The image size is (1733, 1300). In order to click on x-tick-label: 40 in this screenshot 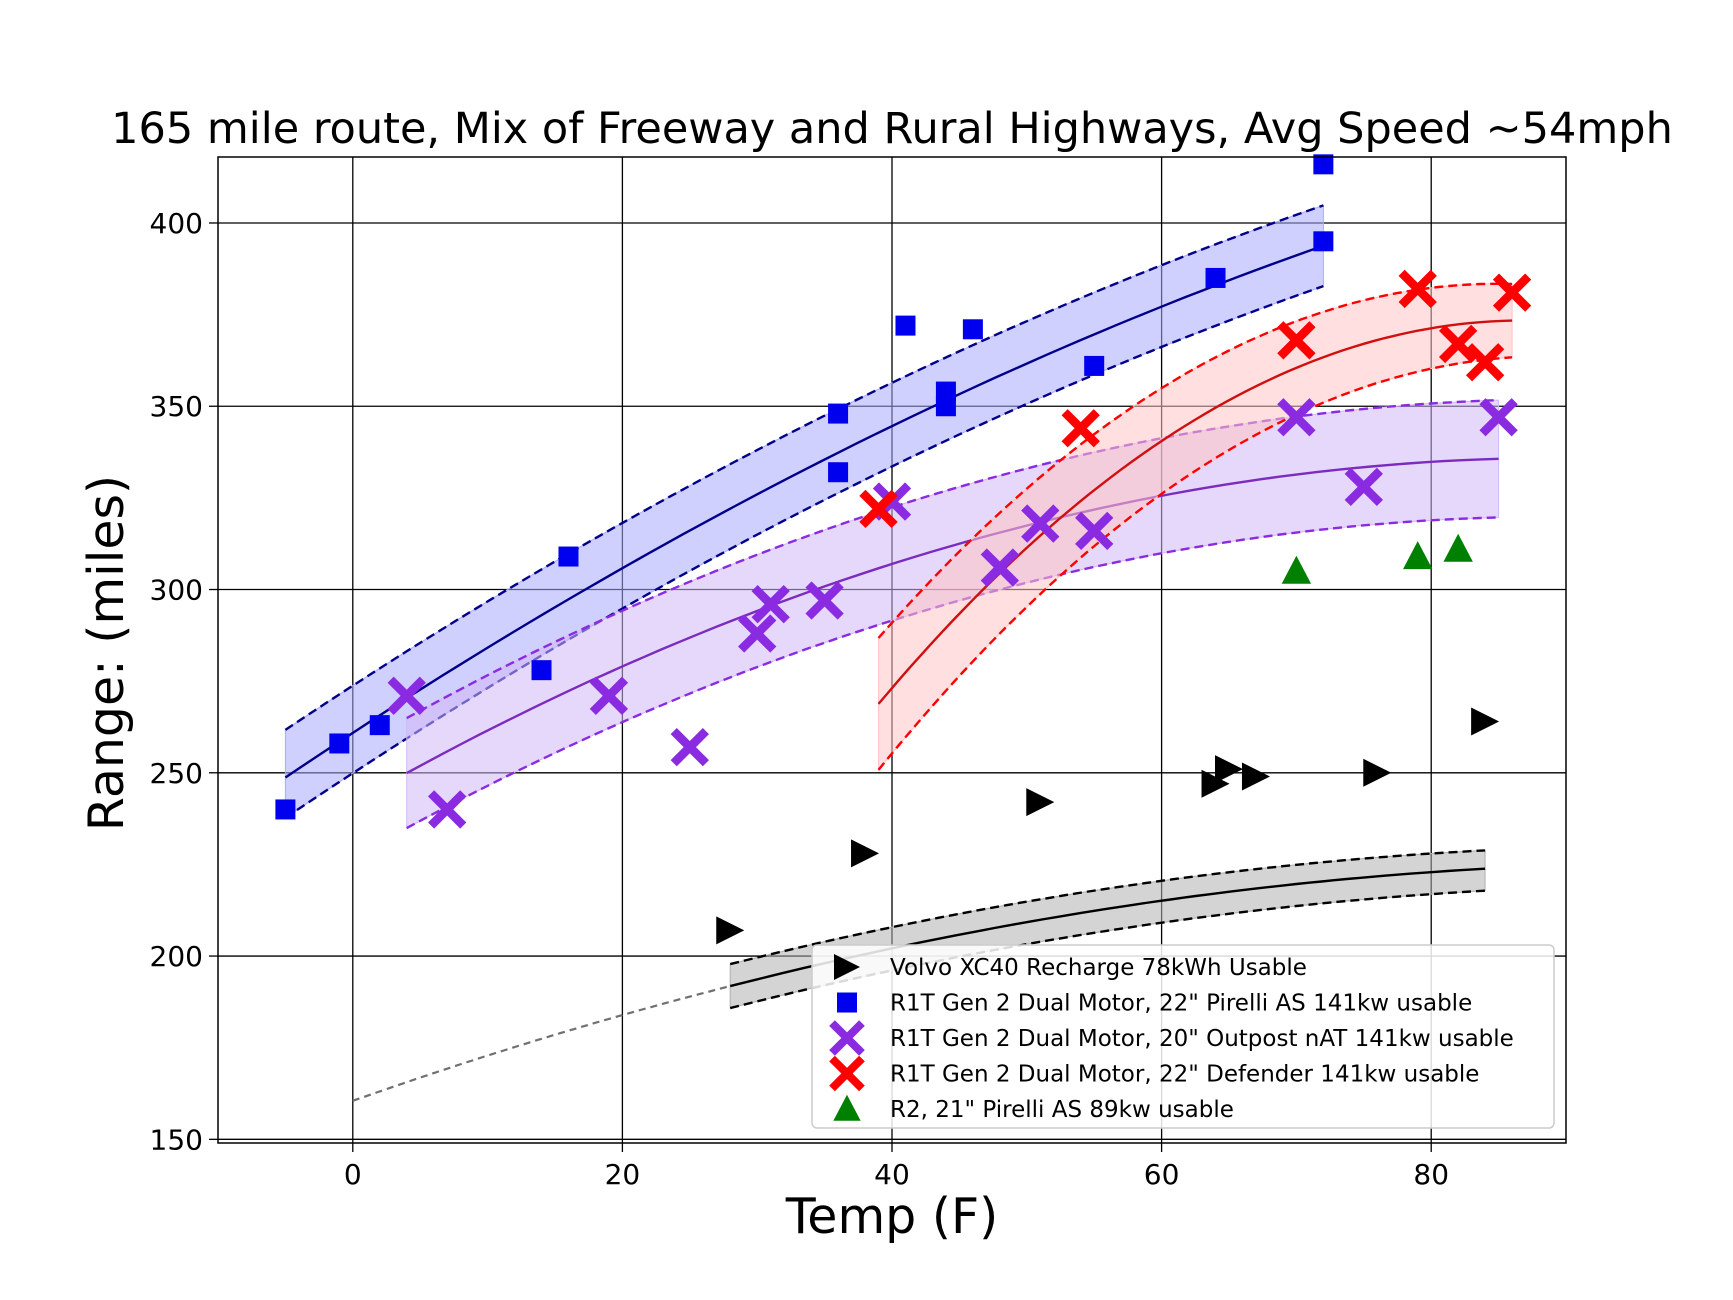, I will do `click(892, 1174)`.